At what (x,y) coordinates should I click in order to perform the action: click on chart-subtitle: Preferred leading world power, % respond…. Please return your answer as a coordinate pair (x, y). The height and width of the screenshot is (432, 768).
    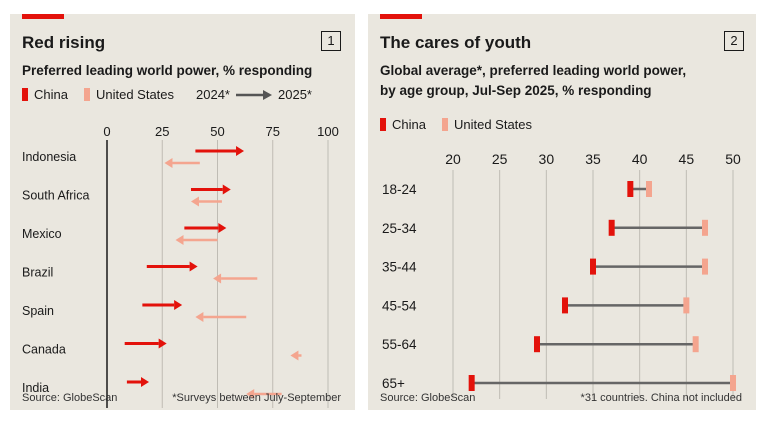
    Looking at the image, I should click on (167, 70).